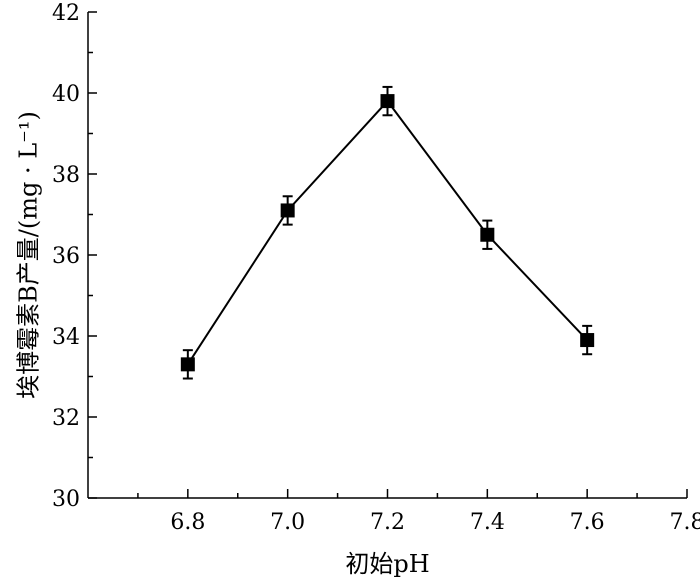  Describe the element at coordinates (66, 499) in the screenshot. I see `y-tick-label: 30` at that location.